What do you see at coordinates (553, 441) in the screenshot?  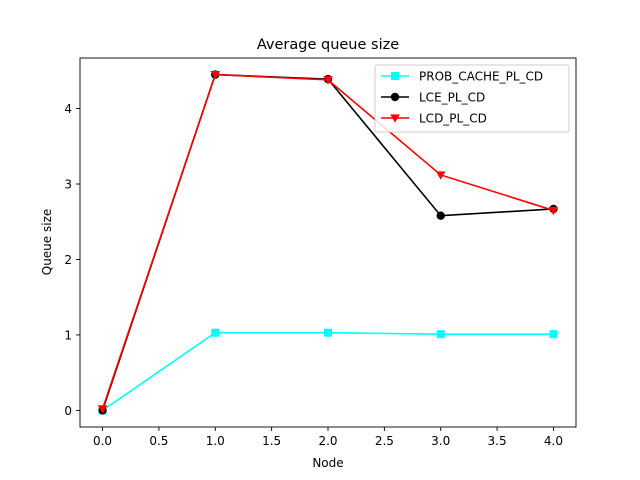 I see `x-tick-label: 4.0` at bounding box center [553, 441].